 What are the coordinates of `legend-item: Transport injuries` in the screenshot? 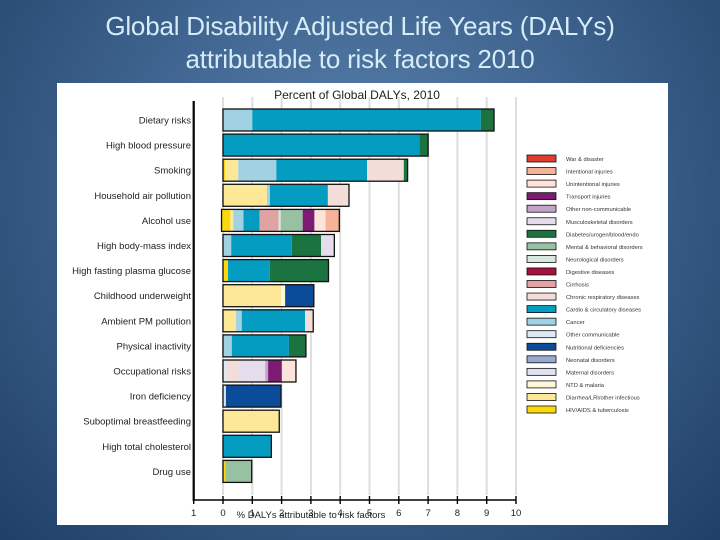 It's located at (568, 196).